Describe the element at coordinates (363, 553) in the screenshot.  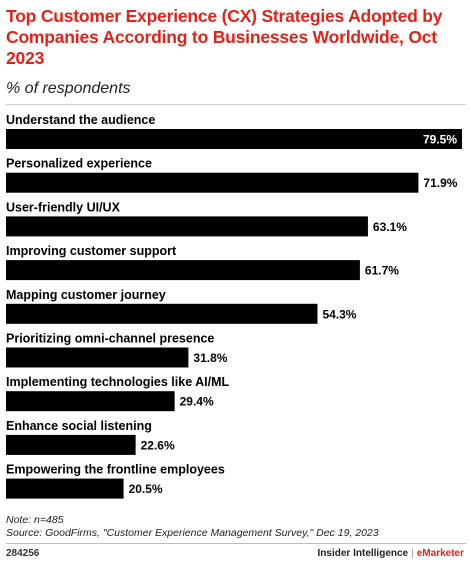
I see `brand-insider-intelligence: Insider Intelligence` at that location.